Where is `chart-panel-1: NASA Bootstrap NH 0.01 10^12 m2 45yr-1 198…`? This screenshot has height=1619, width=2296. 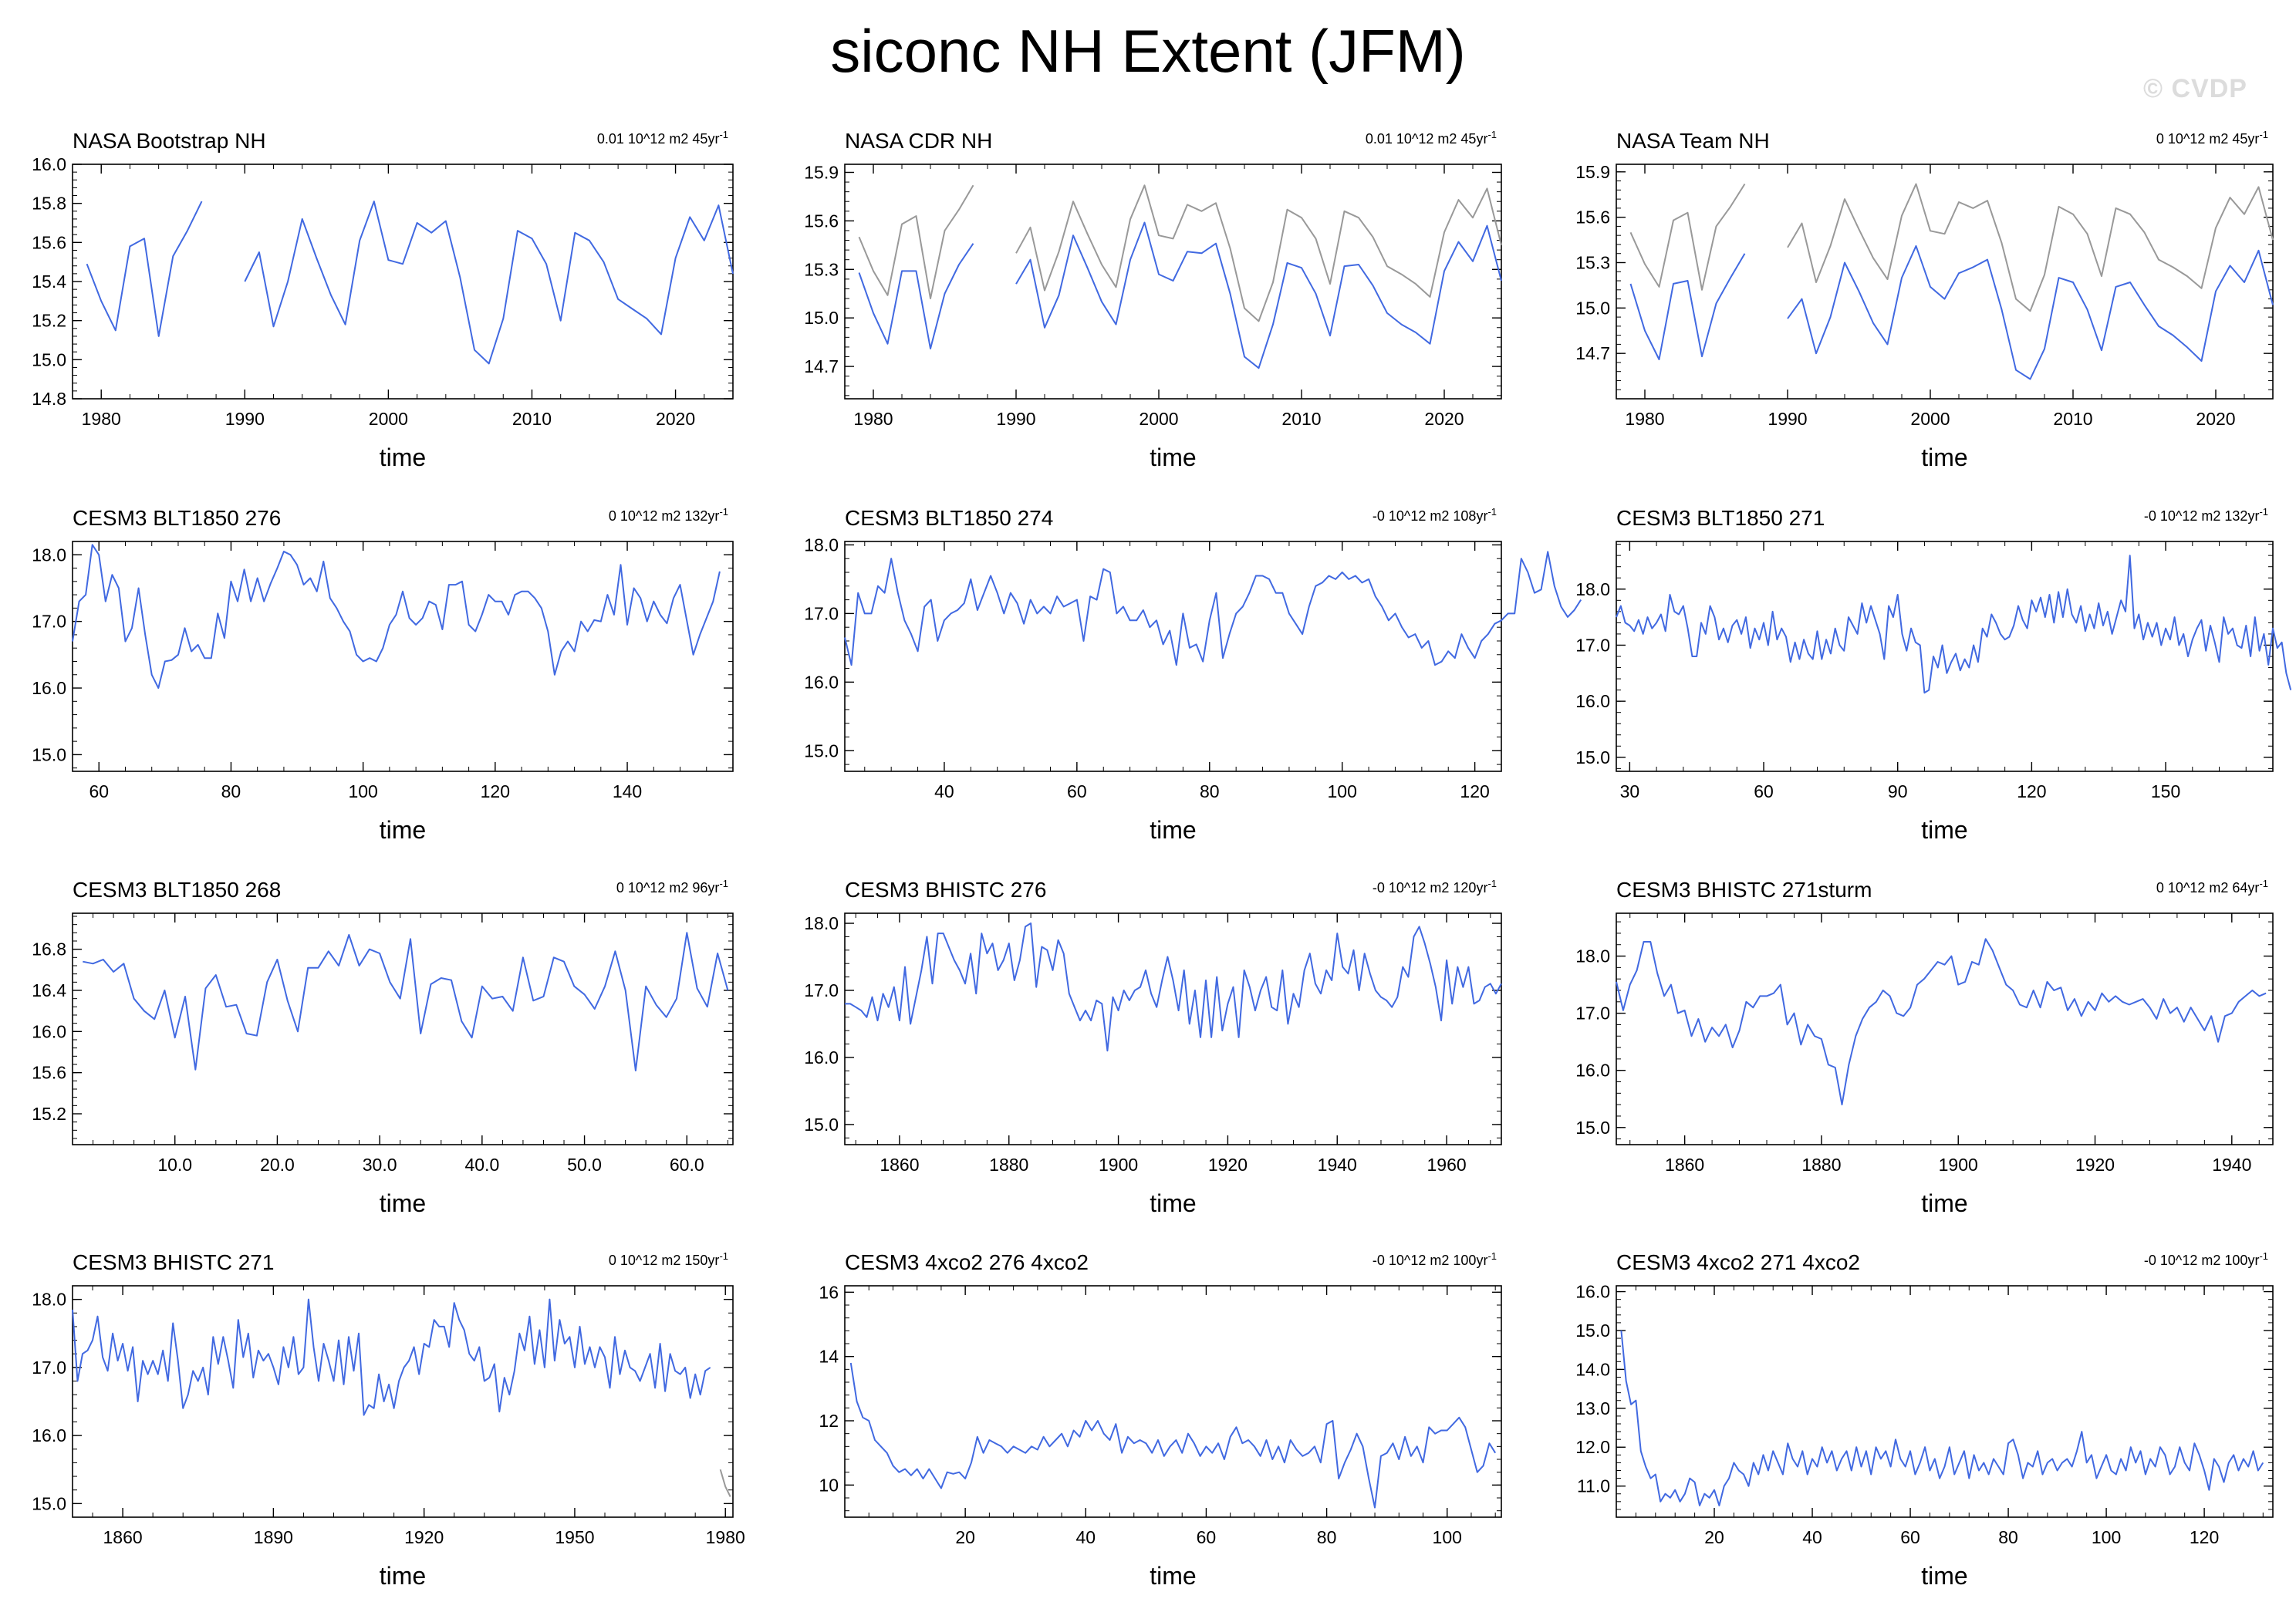 chart-panel-1: NASA Bootstrap NH 0.01 10^12 m2 45yr-1 198… is located at coordinates (383, 300).